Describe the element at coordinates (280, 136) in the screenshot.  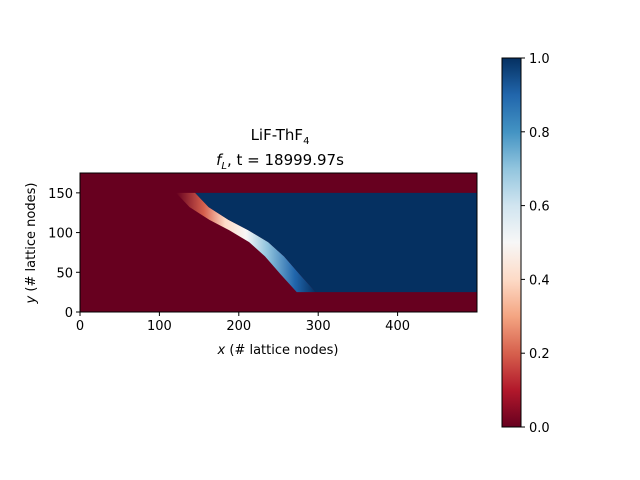
I see `chart-title: LiF-ThF4` at that location.